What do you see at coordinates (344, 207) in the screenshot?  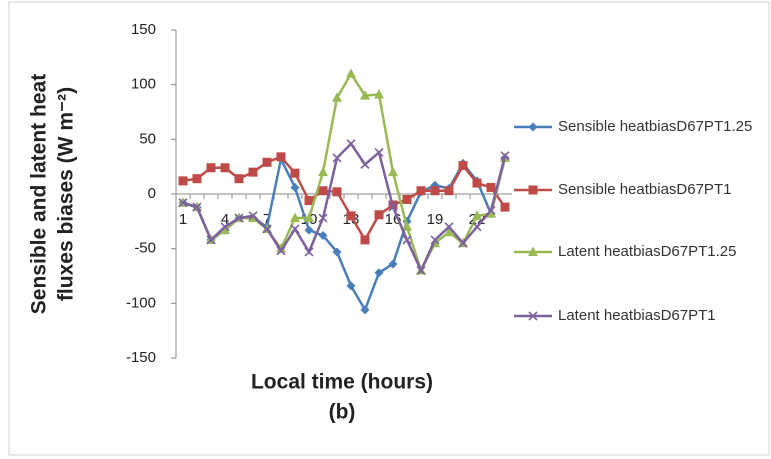 I see `series-line` at bounding box center [344, 207].